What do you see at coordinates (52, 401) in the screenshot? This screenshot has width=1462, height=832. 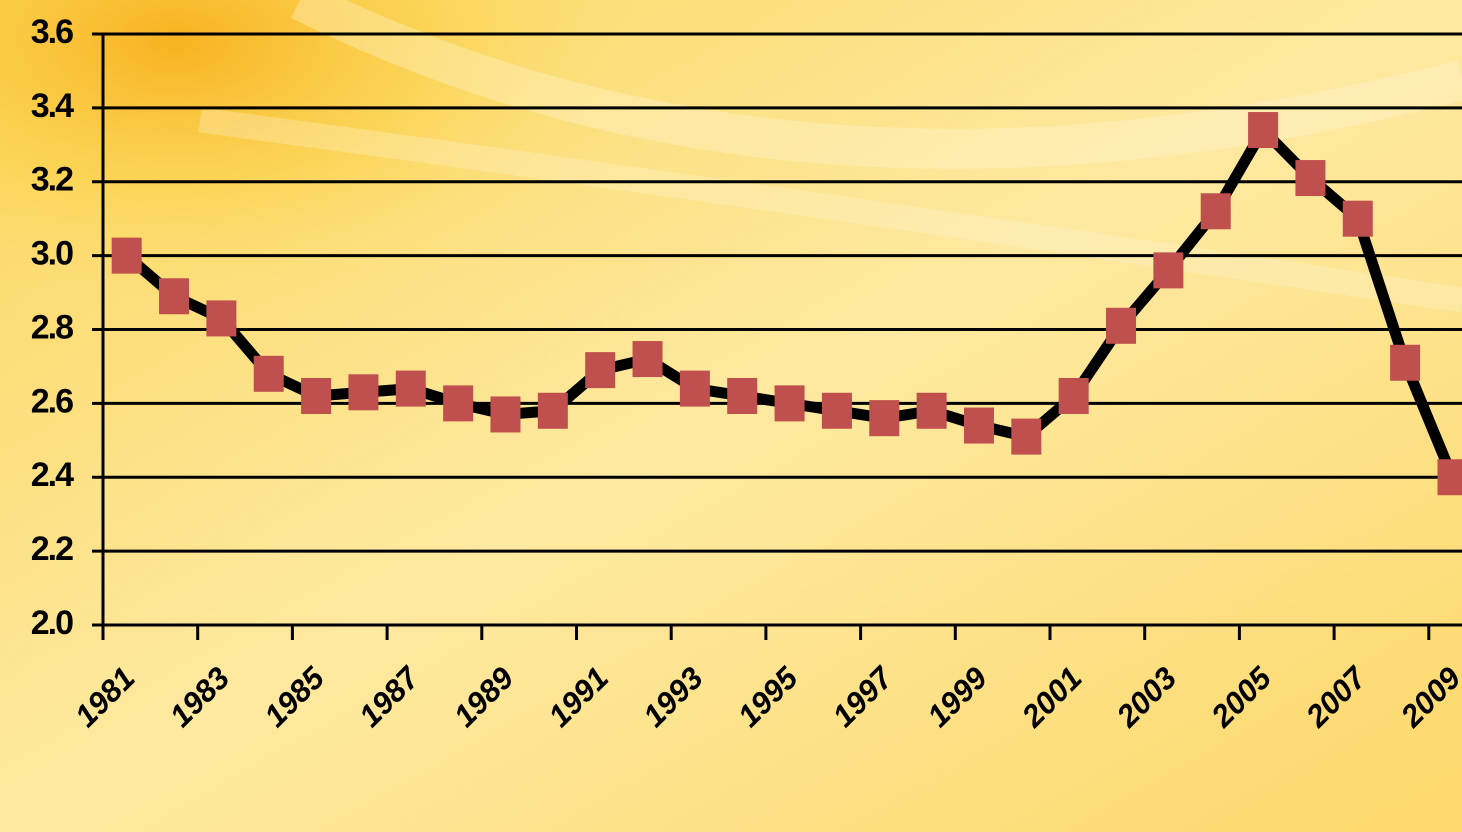 I see `y-tick-label: 2.6` at bounding box center [52, 401].